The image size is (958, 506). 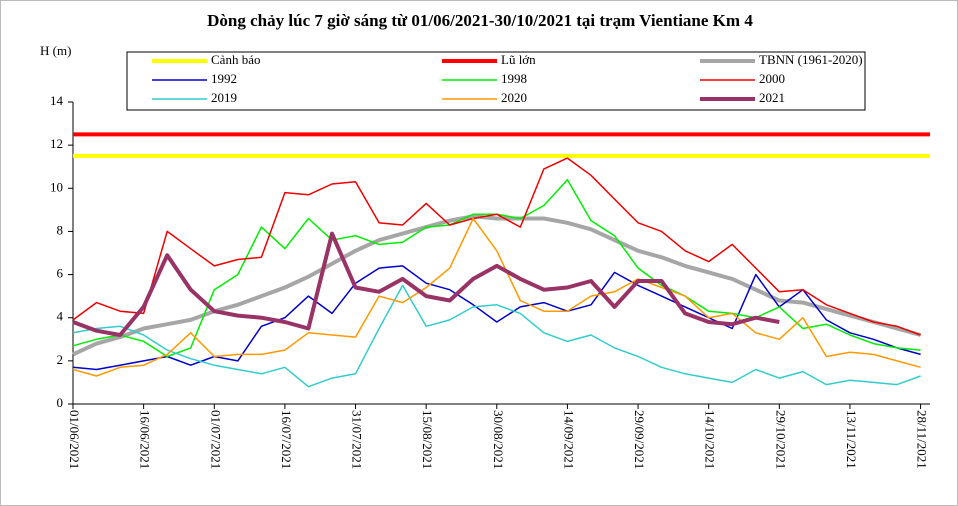 I want to click on y-axis-label: H (m), so click(x=55, y=50).